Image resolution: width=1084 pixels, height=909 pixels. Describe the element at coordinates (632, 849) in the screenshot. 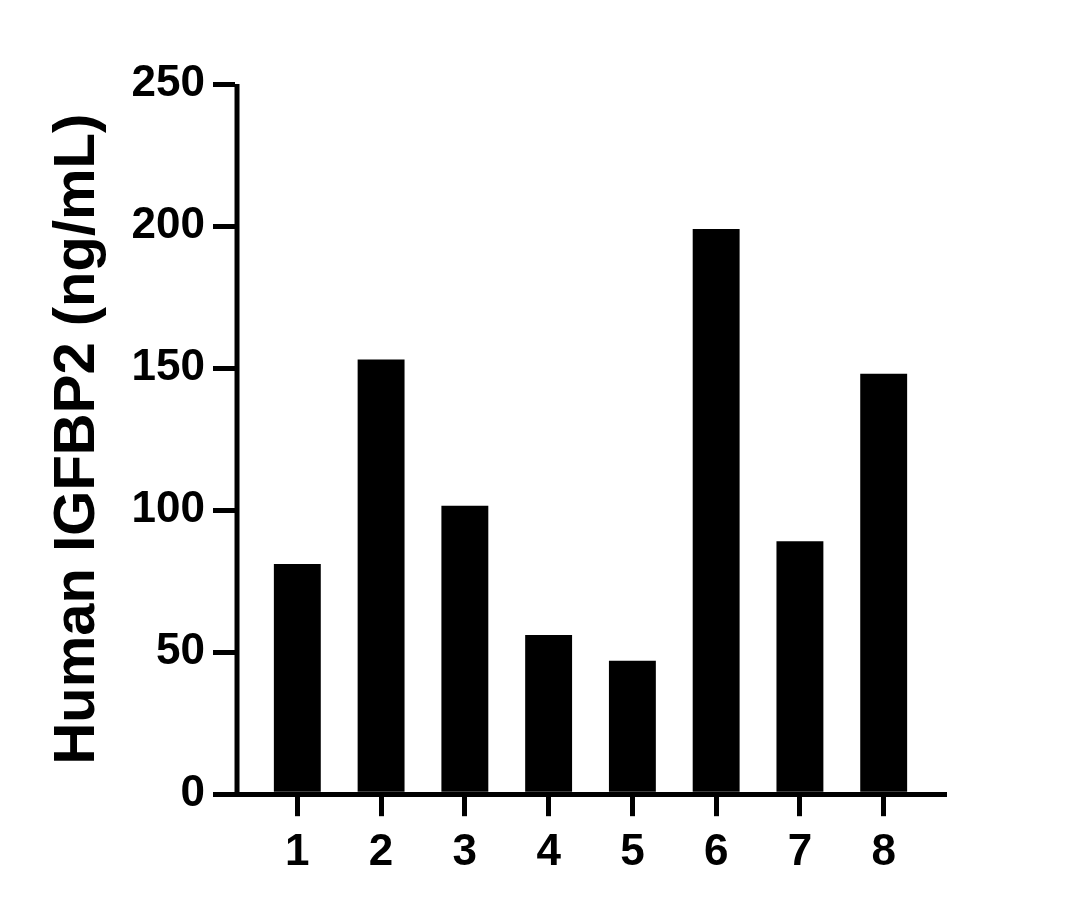

I see `x-tick-label: 5` at that location.